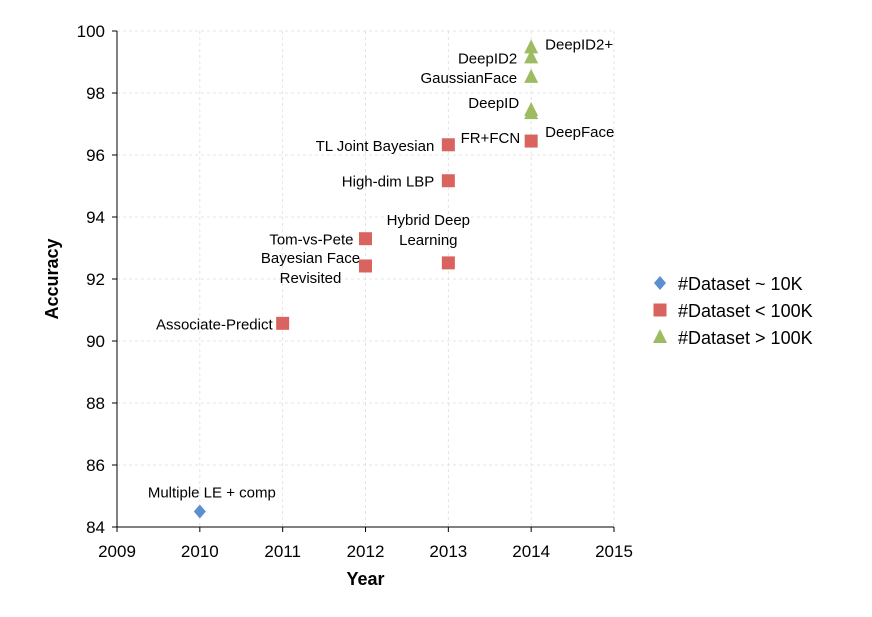  I want to click on point-label: High-dim LBP, so click(388, 182).